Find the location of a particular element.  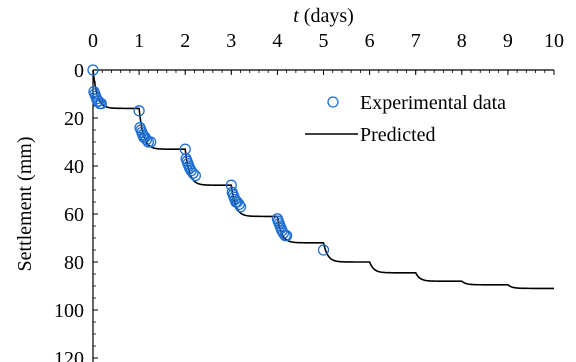

x-axis-title: t (days) is located at coordinates (323, 16).